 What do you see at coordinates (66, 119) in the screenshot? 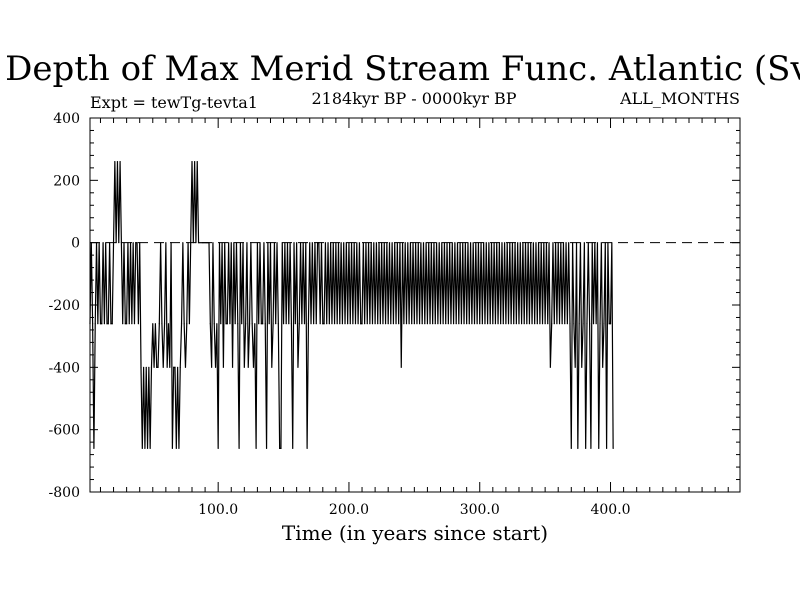
I see `y-tick-label: 400` at bounding box center [66, 119].